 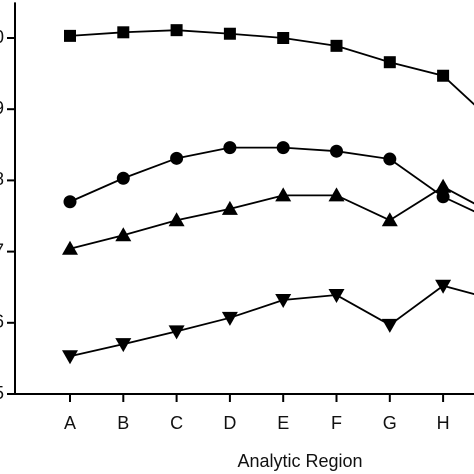 What do you see at coordinates (2, 322) in the screenshot?
I see `y-tick-label: 6` at bounding box center [2, 322].